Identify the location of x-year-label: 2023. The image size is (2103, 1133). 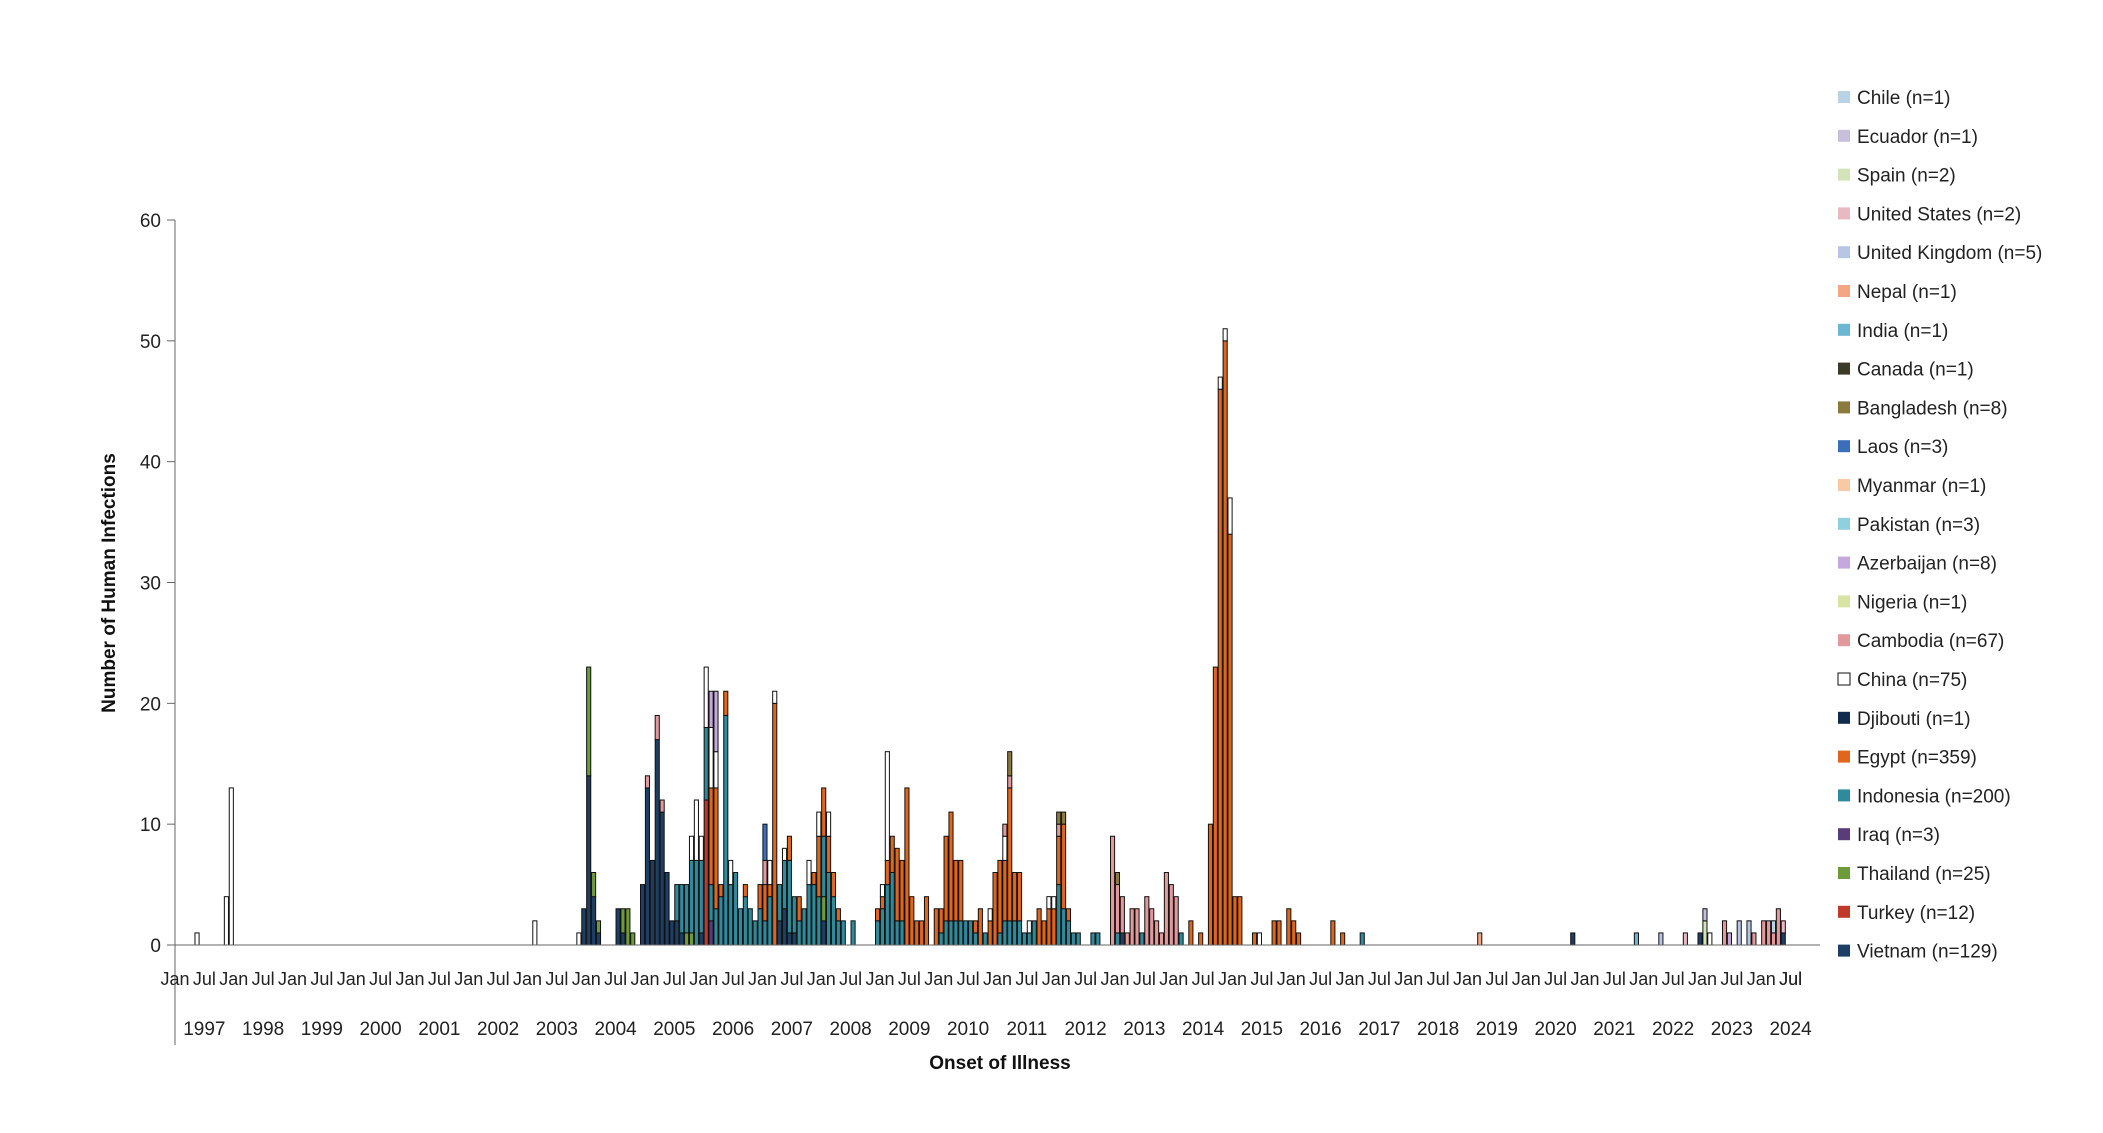
(1732, 1029).